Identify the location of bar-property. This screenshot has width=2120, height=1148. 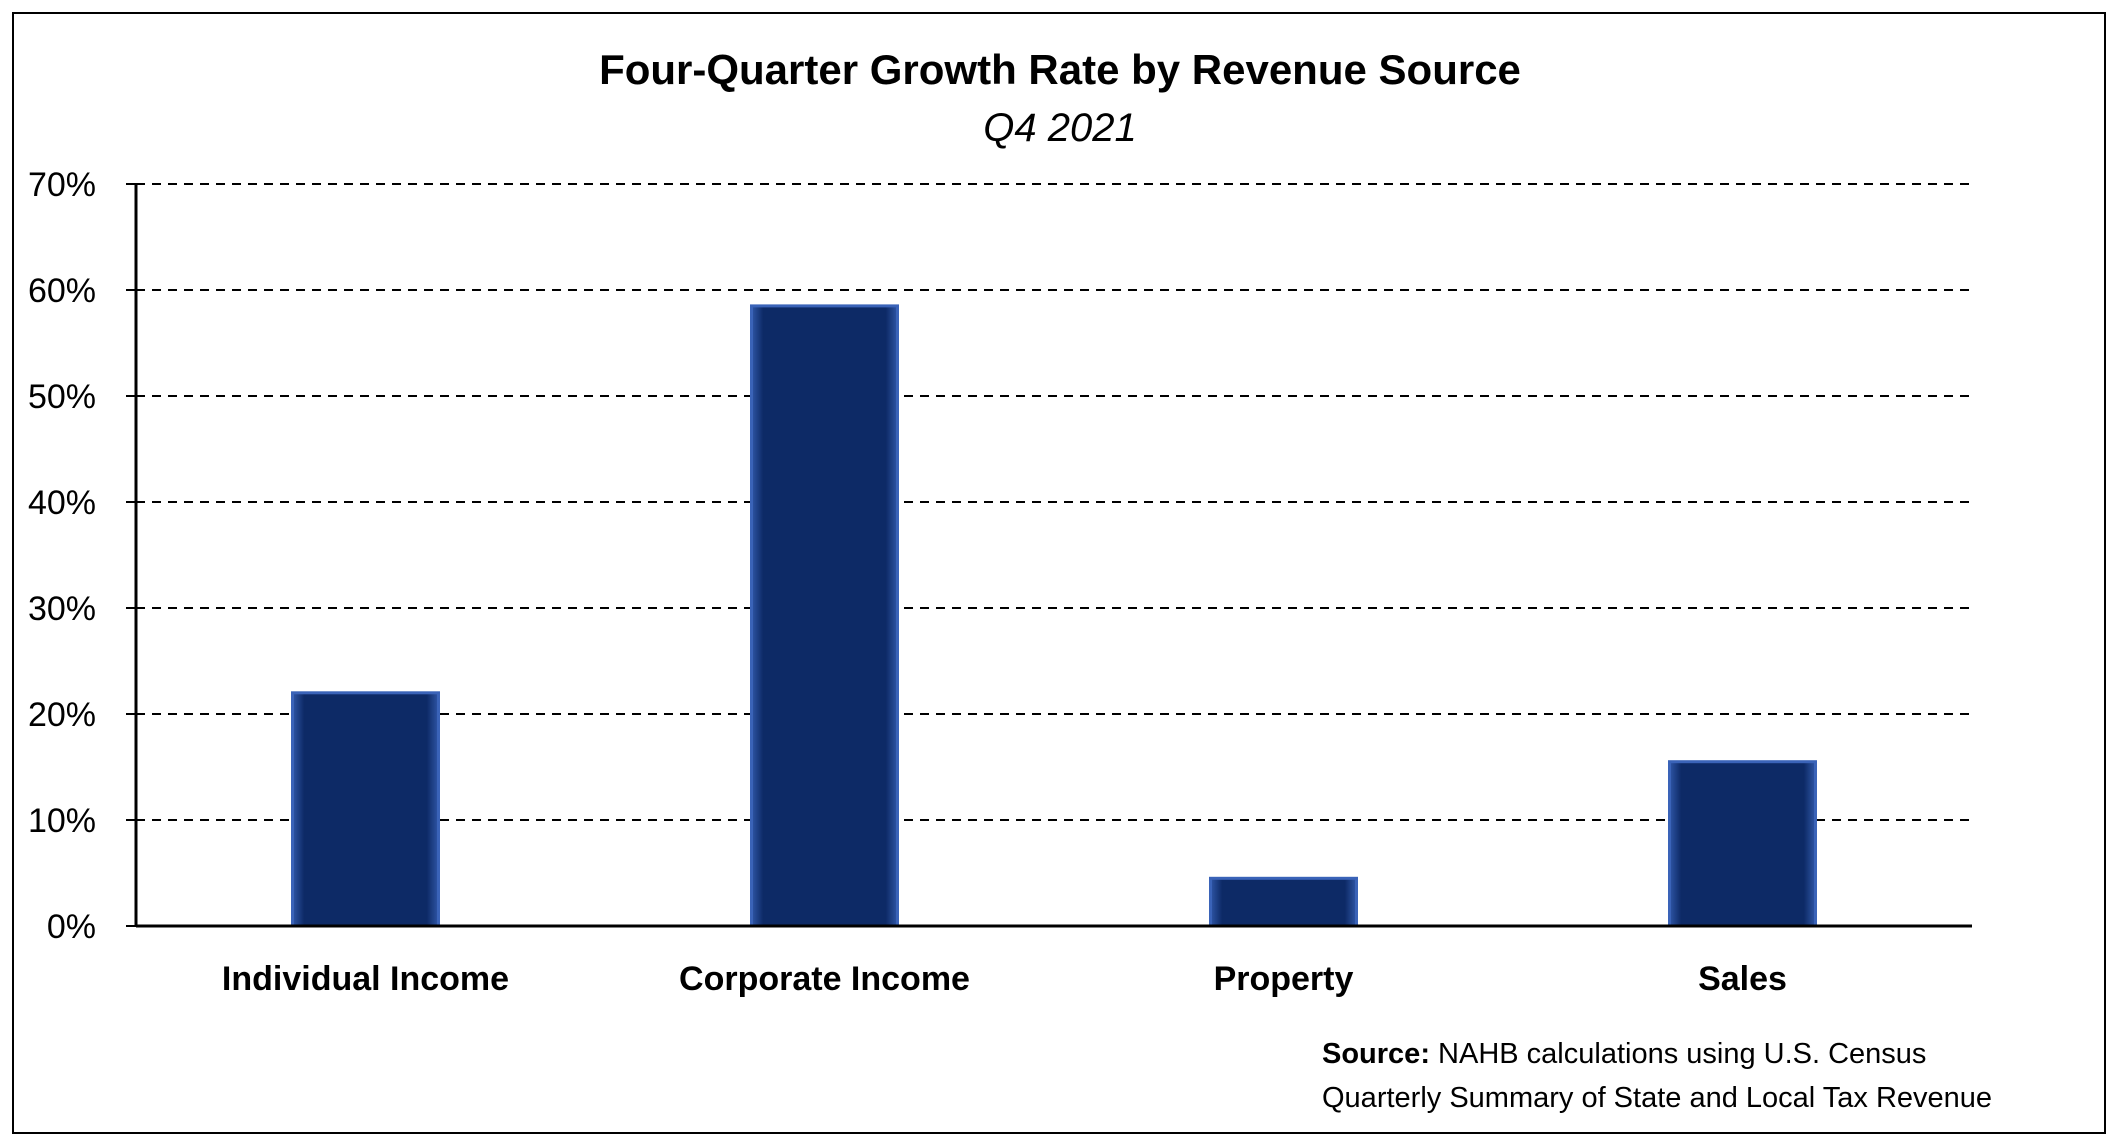
(1283, 902).